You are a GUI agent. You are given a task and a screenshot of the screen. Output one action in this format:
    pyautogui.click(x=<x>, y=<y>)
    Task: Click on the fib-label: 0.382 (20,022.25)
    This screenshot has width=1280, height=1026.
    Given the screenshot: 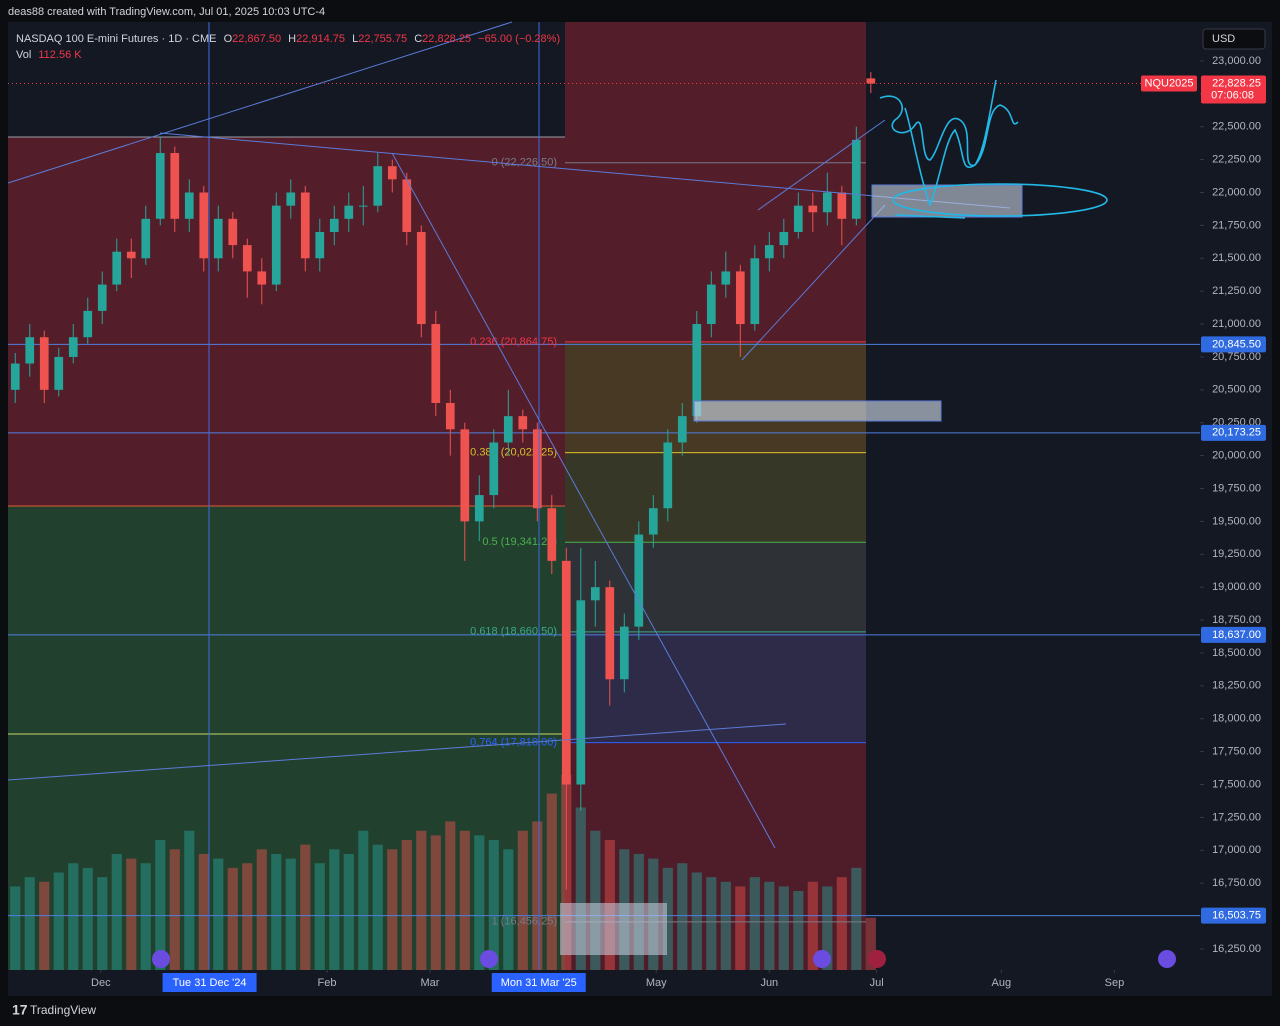 What is the action you would take?
    pyautogui.click(x=513, y=453)
    